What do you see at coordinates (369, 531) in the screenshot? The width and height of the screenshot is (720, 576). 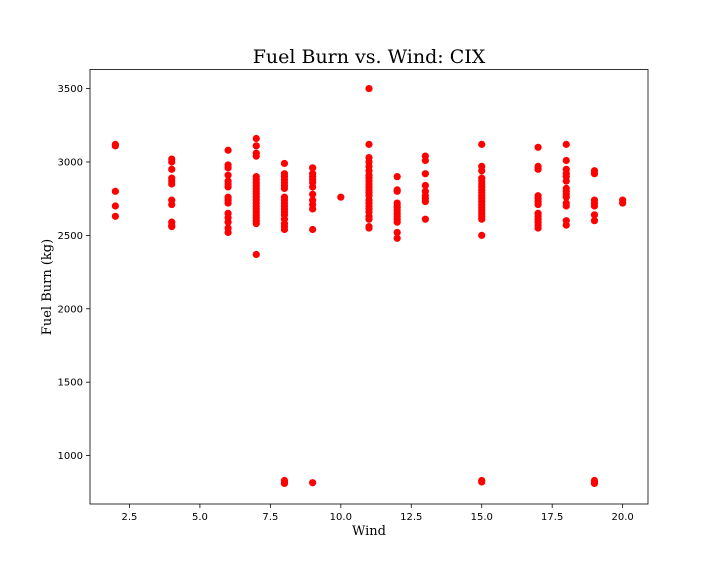 I see `x-axis-label: Wind` at bounding box center [369, 531].